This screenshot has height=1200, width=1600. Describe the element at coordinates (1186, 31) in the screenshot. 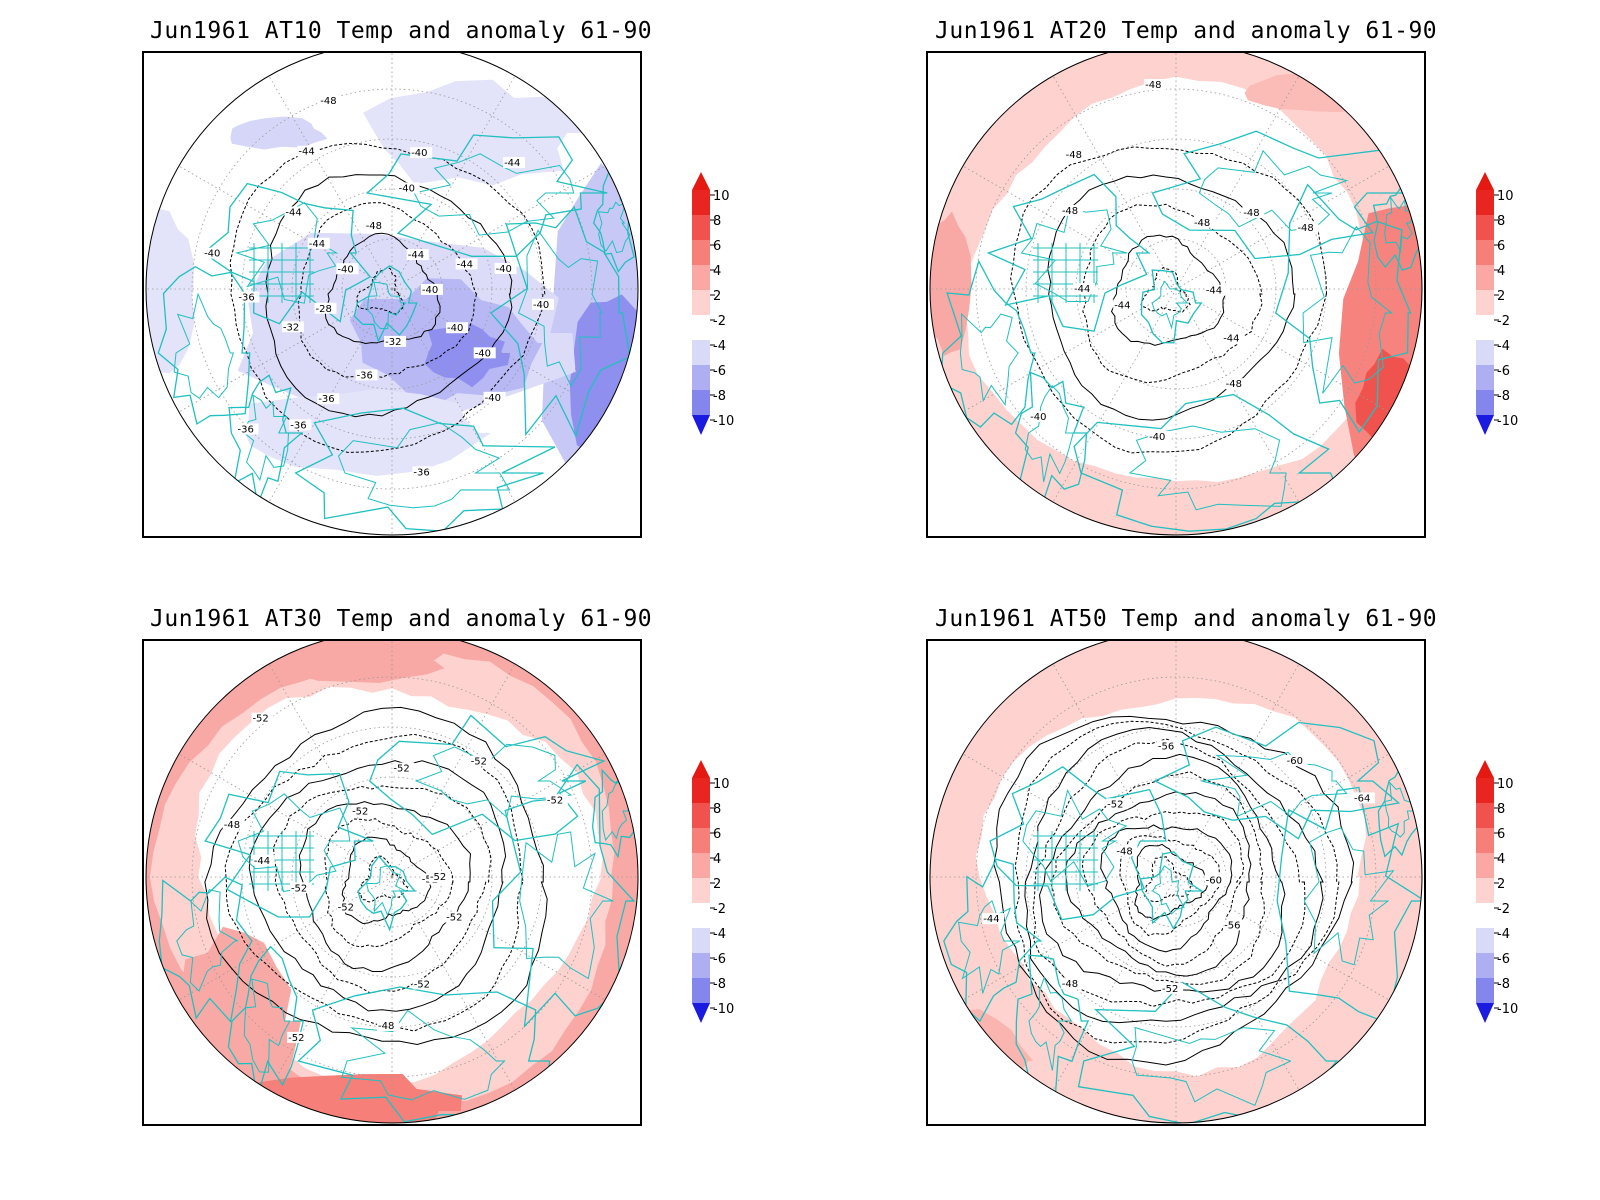

I see `panel-title: Jun1961 AT20 Temp and anomaly 61-90` at that location.